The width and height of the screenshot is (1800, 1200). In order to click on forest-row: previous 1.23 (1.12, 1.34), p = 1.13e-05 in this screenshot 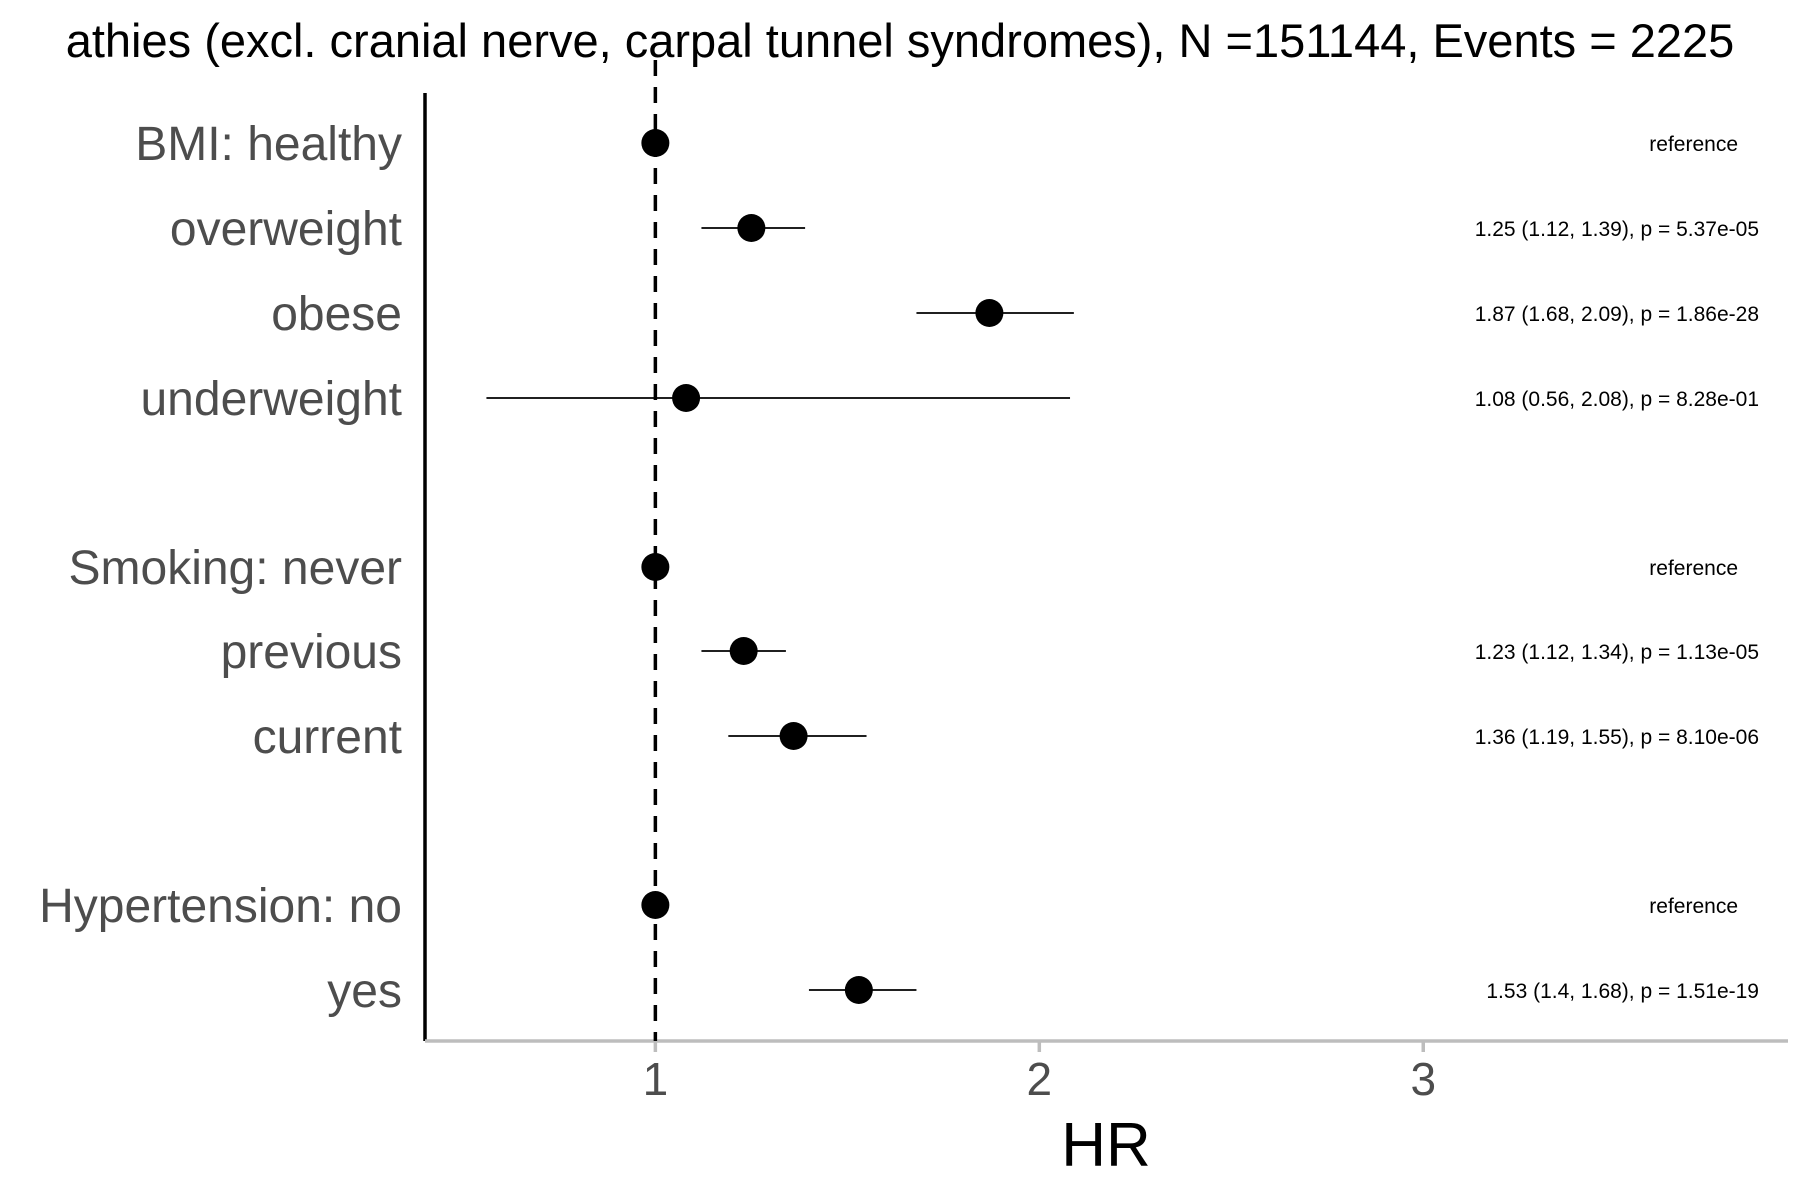, I will do `click(990, 652)`.